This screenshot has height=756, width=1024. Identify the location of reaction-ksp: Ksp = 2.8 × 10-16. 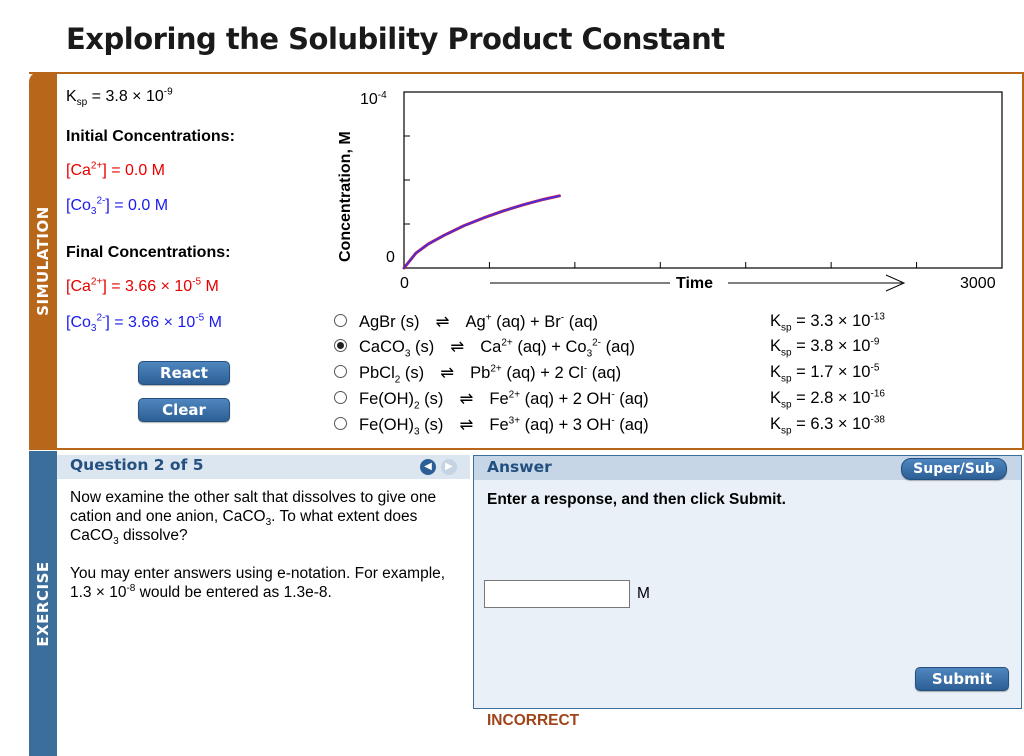
(827, 399).